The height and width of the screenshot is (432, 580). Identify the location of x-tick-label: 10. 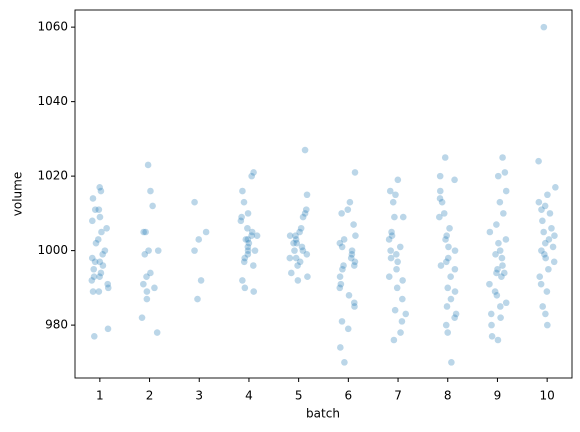
(547, 396).